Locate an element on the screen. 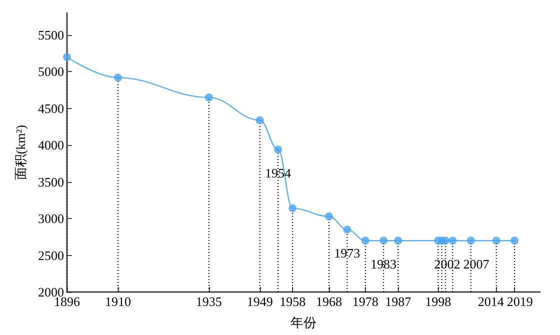 Image resolution: width=560 pixels, height=335 pixels. y-tick-label: 3000 is located at coordinates (51, 218).